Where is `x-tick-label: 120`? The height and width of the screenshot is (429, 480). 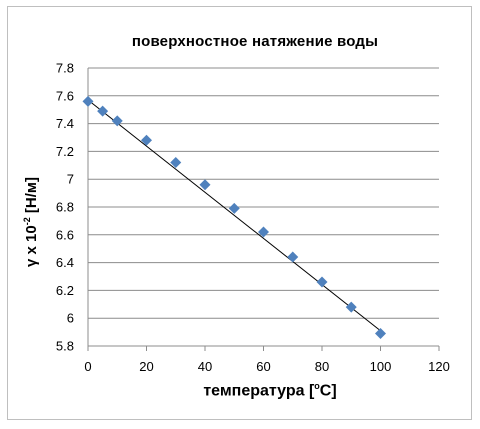 x-tick-label: 120 is located at coordinates (439, 366).